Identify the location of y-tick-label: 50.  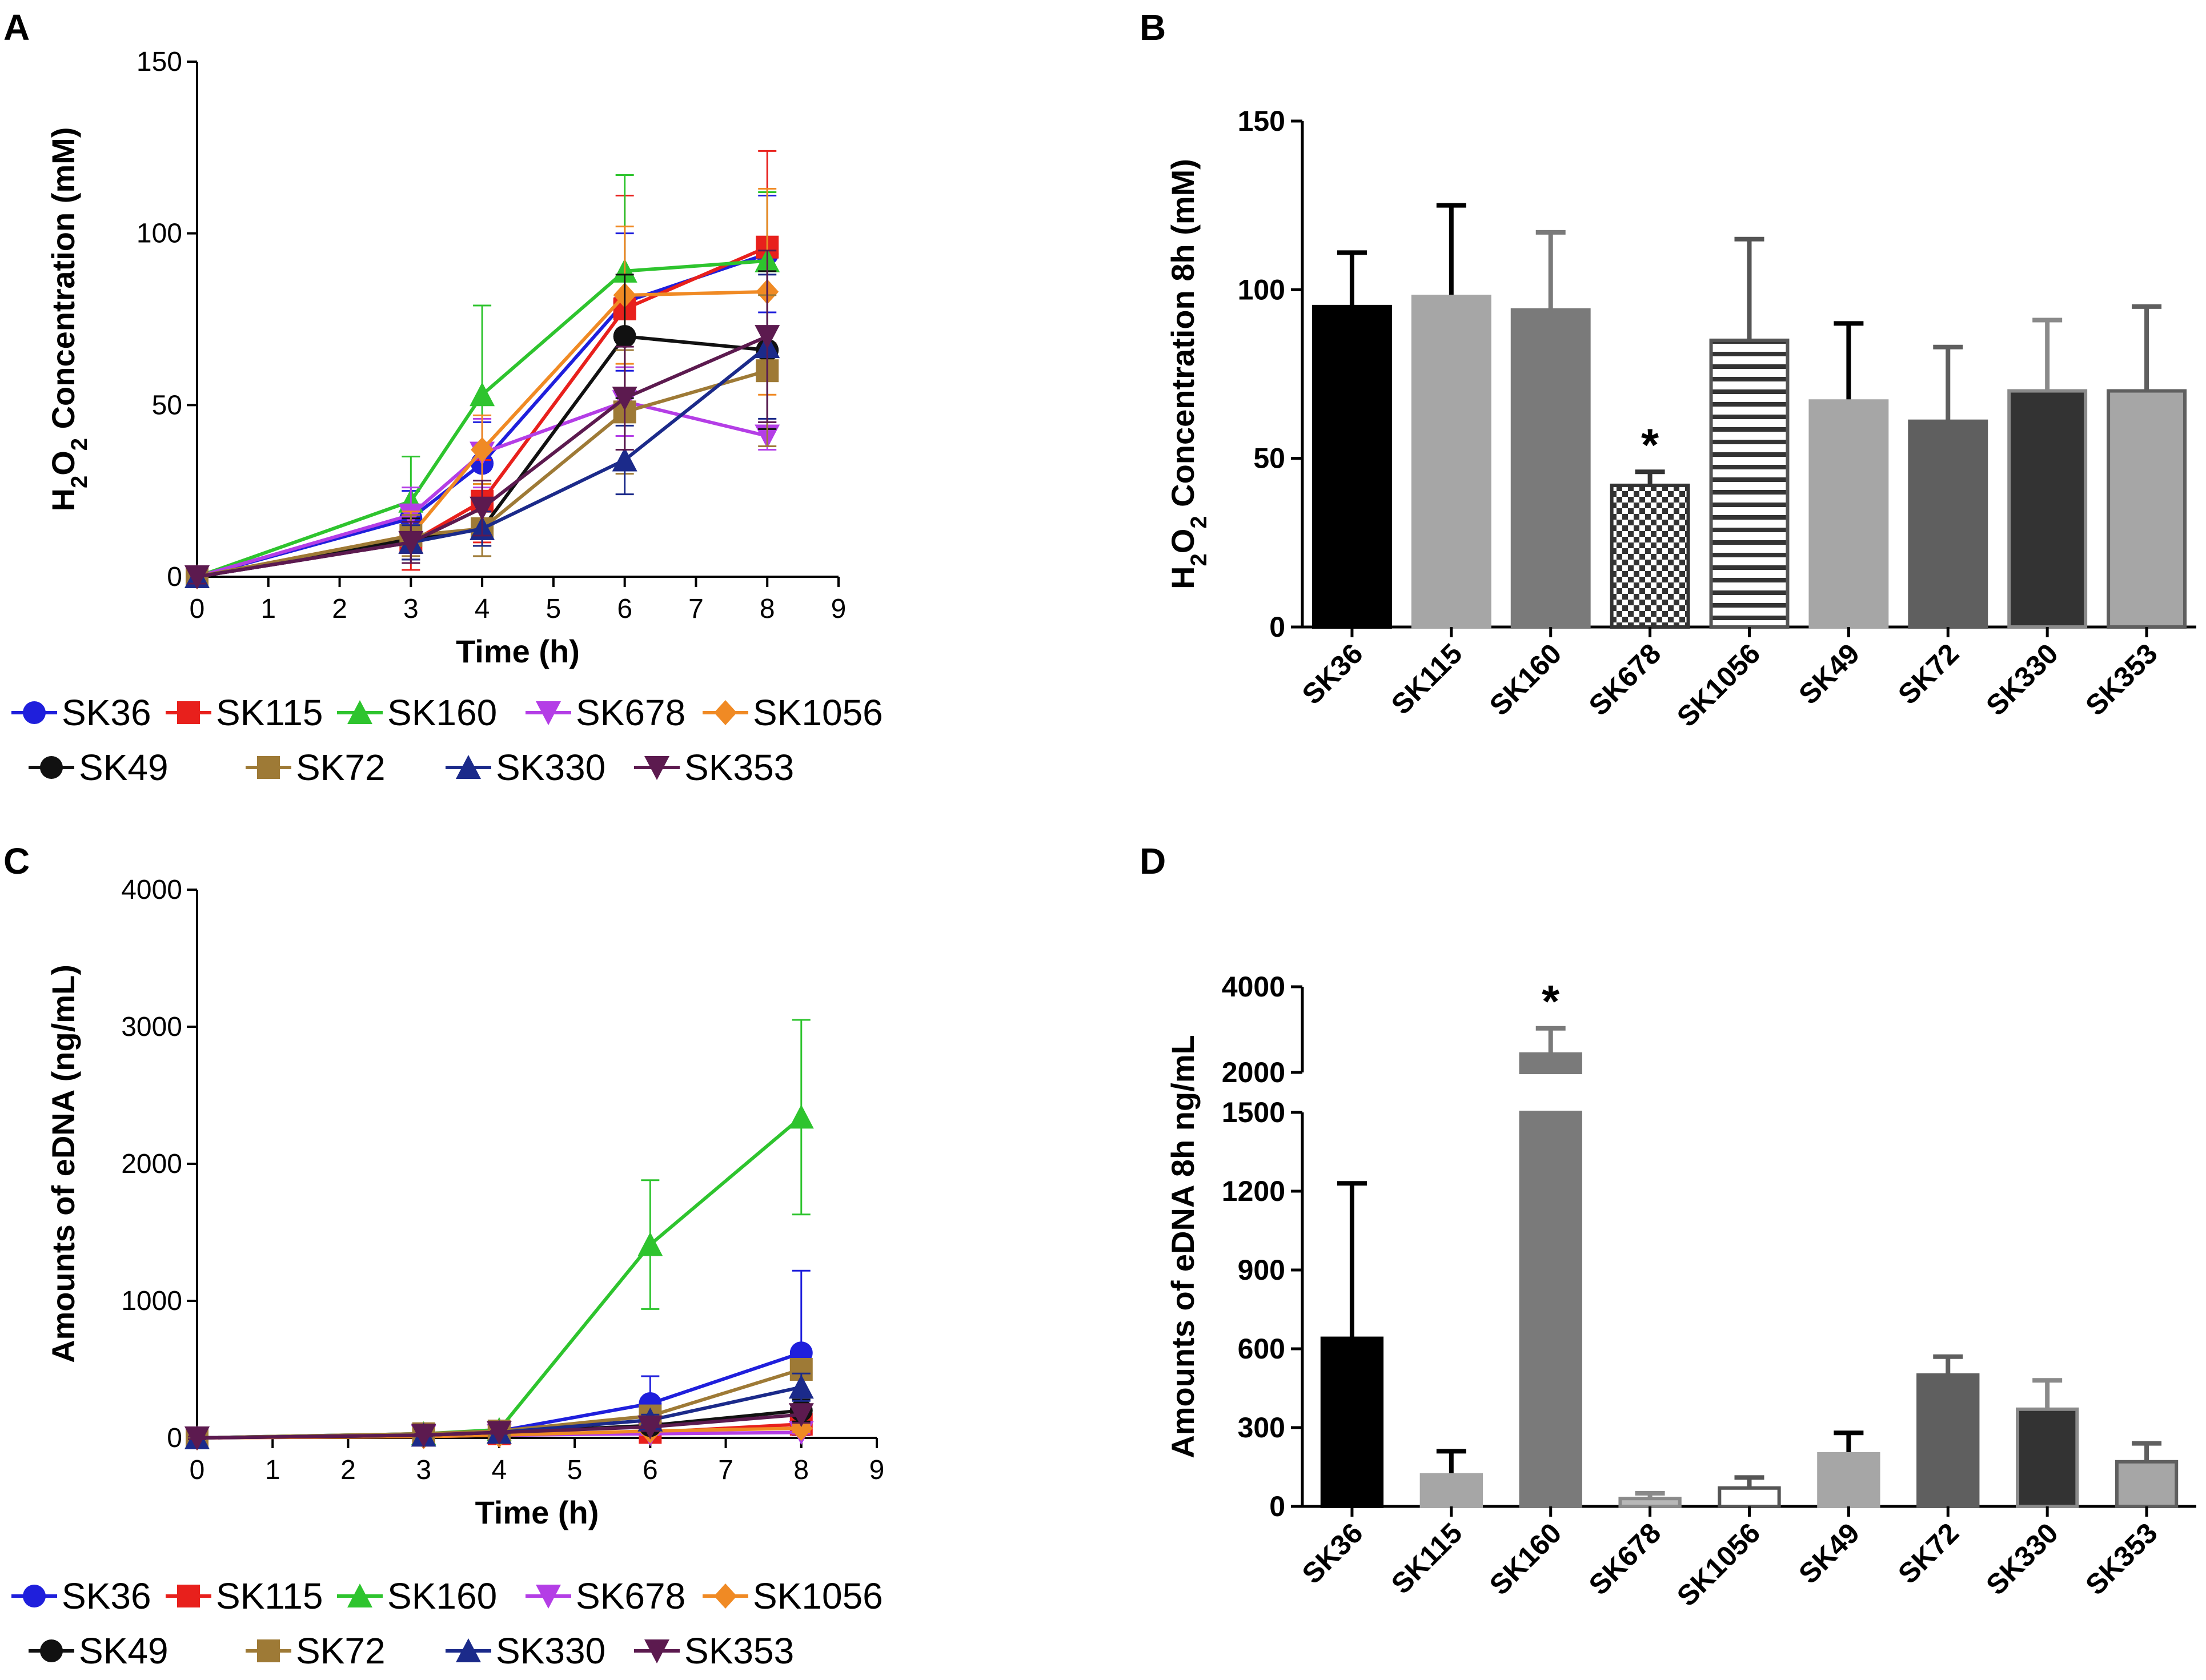
(1269, 459).